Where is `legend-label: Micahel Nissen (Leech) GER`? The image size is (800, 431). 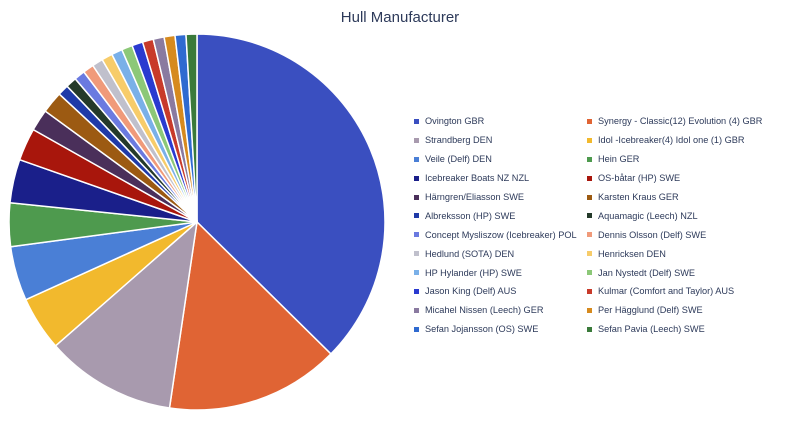
legend-label: Micahel Nissen (Leech) GER is located at coordinates (484, 310).